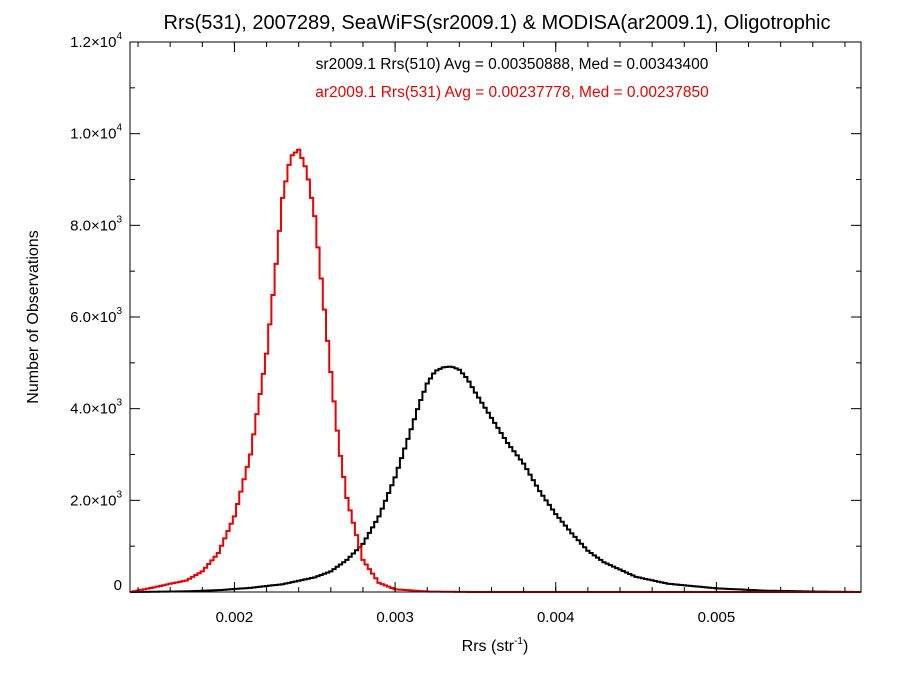  What do you see at coordinates (96, 224) in the screenshot?
I see `y-tick-label: 8.0×10³` at bounding box center [96, 224].